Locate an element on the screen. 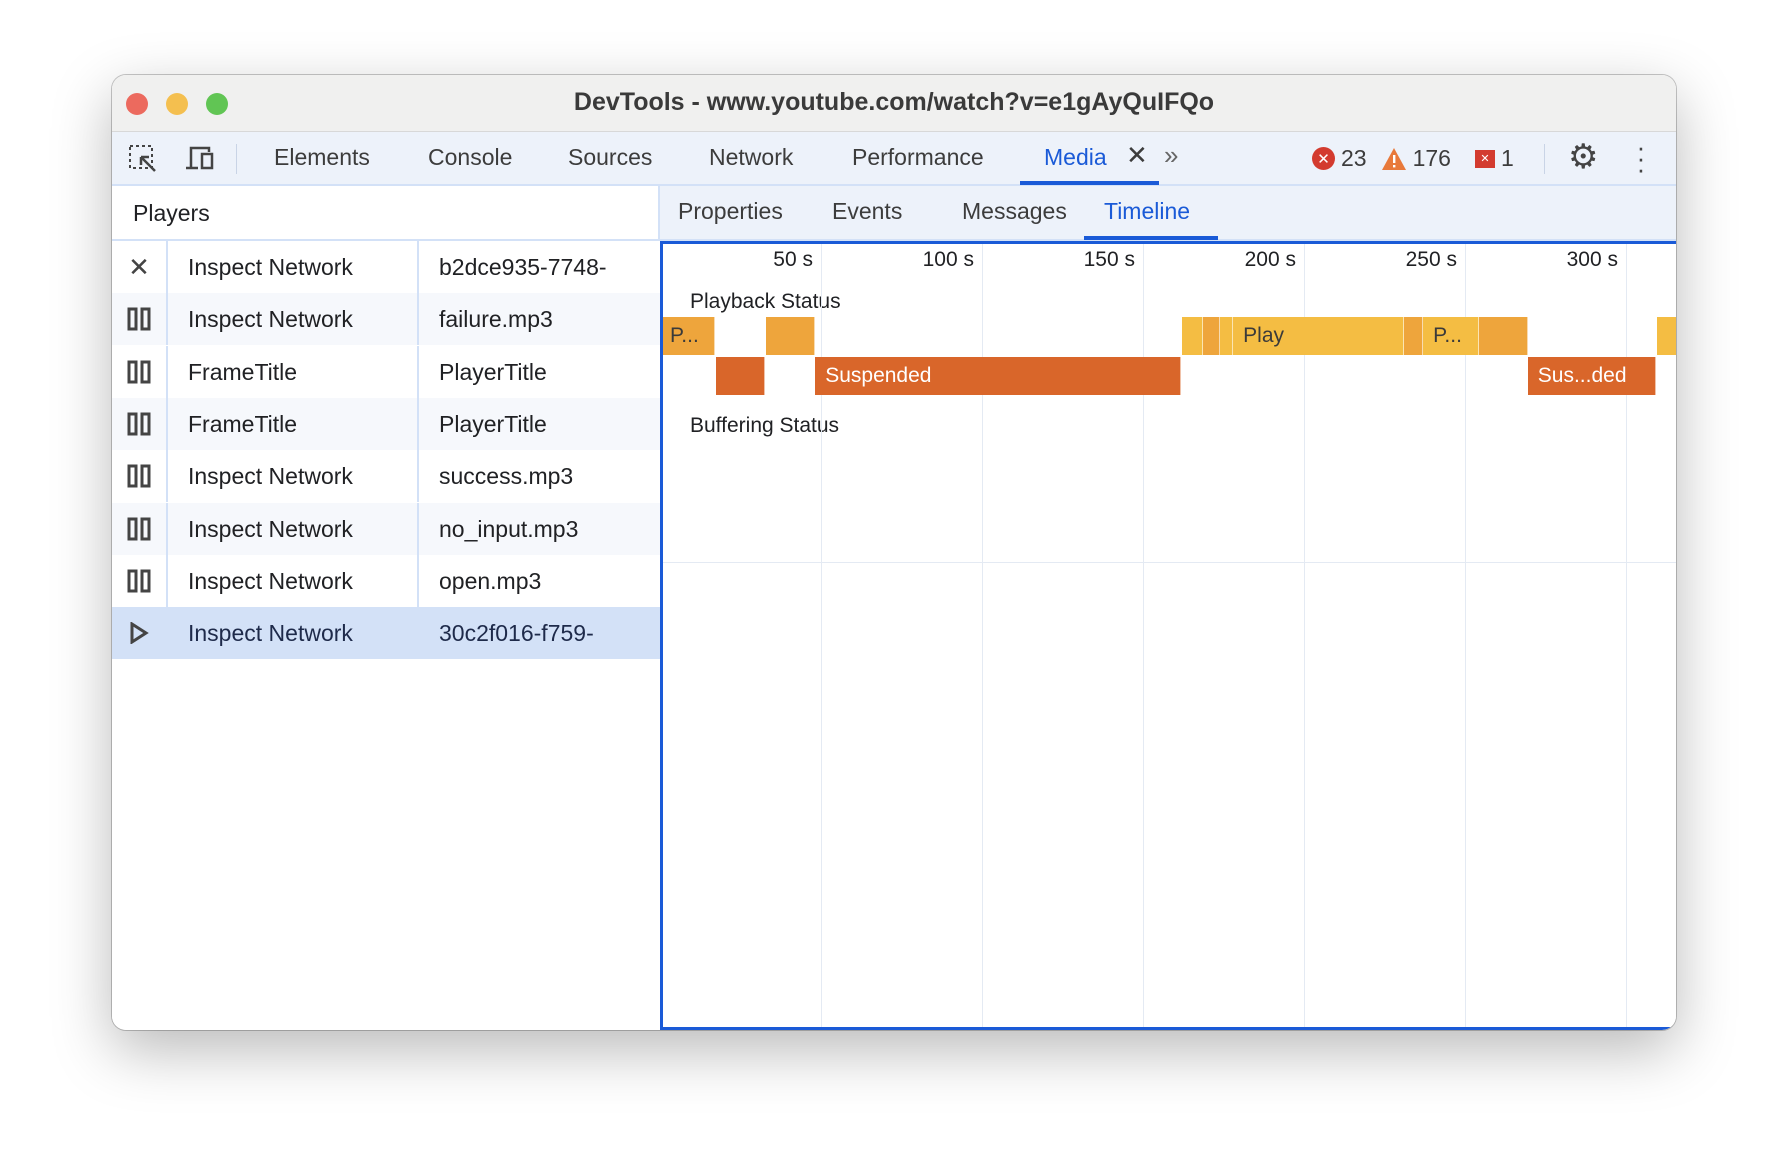 This screenshot has height=1174, width=1780. players-title: Players is located at coordinates (171, 213).